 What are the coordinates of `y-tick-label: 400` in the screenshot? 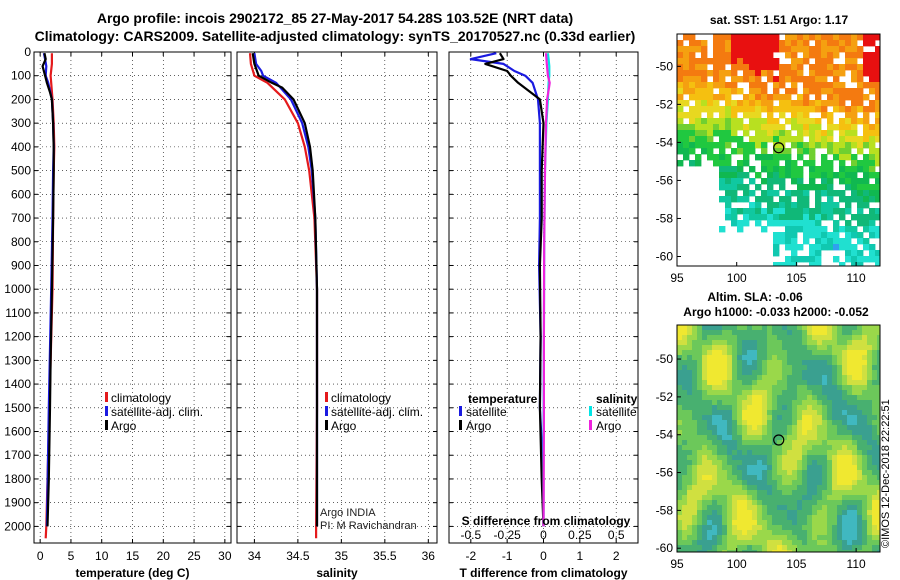 It's located at (21, 147).